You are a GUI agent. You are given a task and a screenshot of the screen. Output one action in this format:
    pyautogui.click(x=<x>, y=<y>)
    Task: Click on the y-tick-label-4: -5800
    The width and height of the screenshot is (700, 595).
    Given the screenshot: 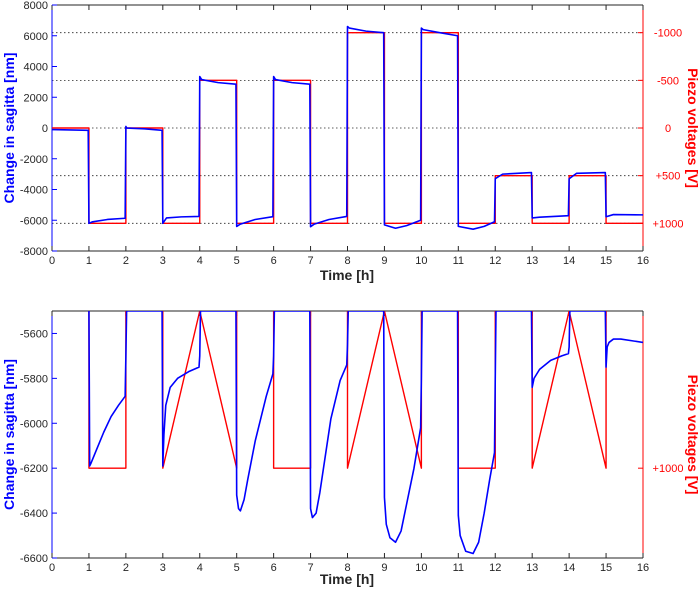 What is the action you would take?
    pyautogui.click(x=34, y=379)
    